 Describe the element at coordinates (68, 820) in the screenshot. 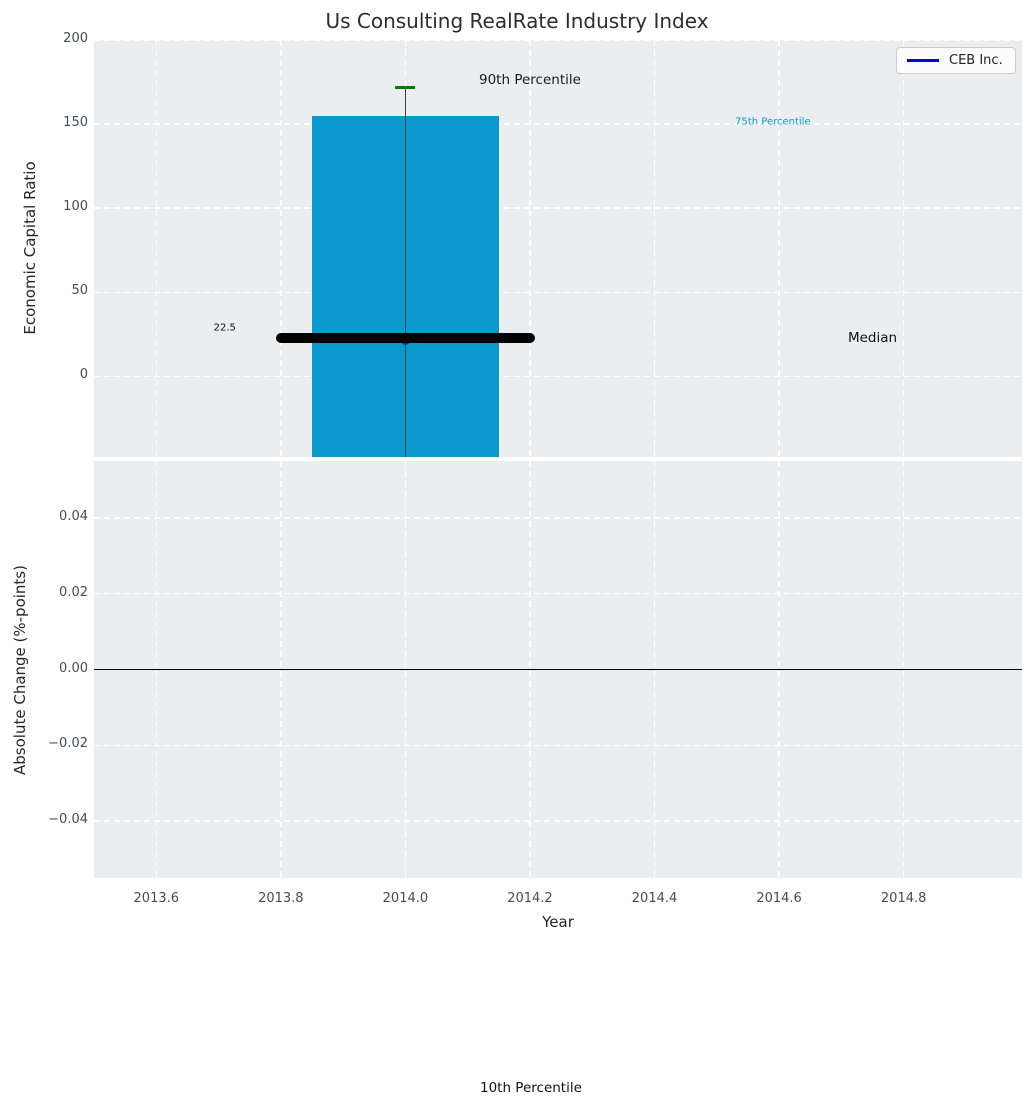

I see `y-tick-label: −0.04` at that location.